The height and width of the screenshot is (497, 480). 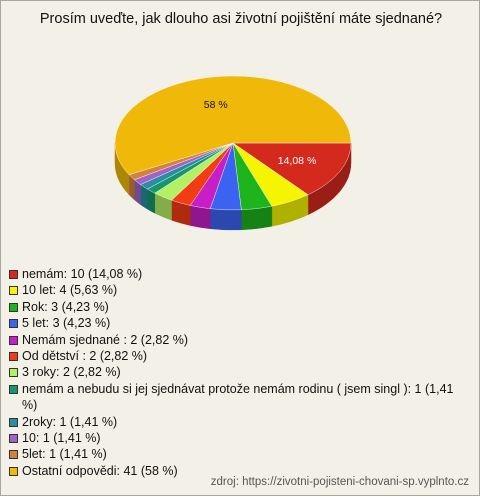 What do you see at coordinates (70, 290) in the screenshot?
I see `legend-label: 10 let: 4 (5,63 %)` at bounding box center [70, 290].